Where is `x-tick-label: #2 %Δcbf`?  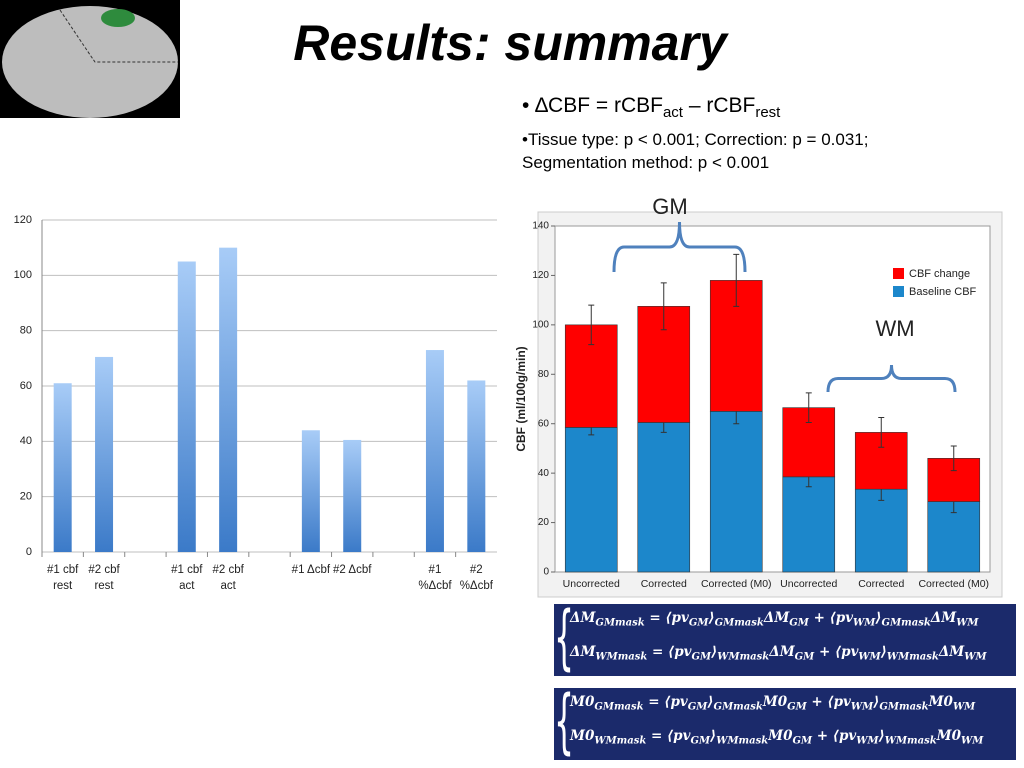 x-tick-label: #2 %Δcbf is located at coordinates (476, 578).